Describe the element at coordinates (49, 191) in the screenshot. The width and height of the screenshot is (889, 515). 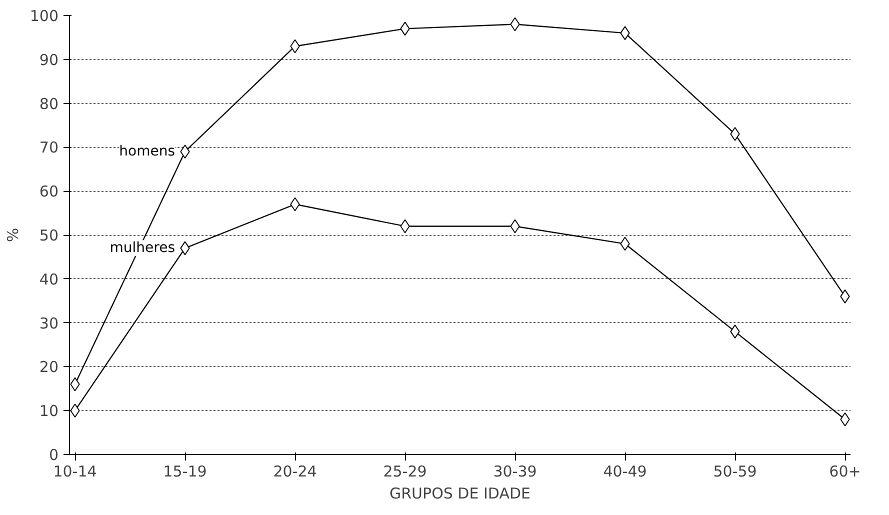
I see `y-tick-label: 60` at that location.